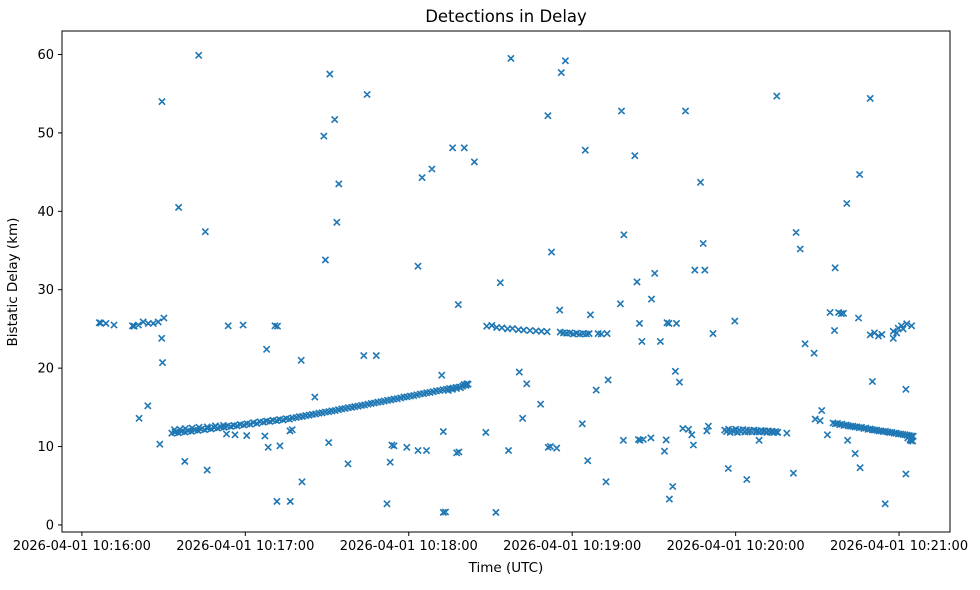 This screenshot has height=590, width=980. What do you see at coordinates (736, 546) in the screenshot?
I see `x-tick-label: 2026-04-01 10:20:00` at bounding box center [736, 546].